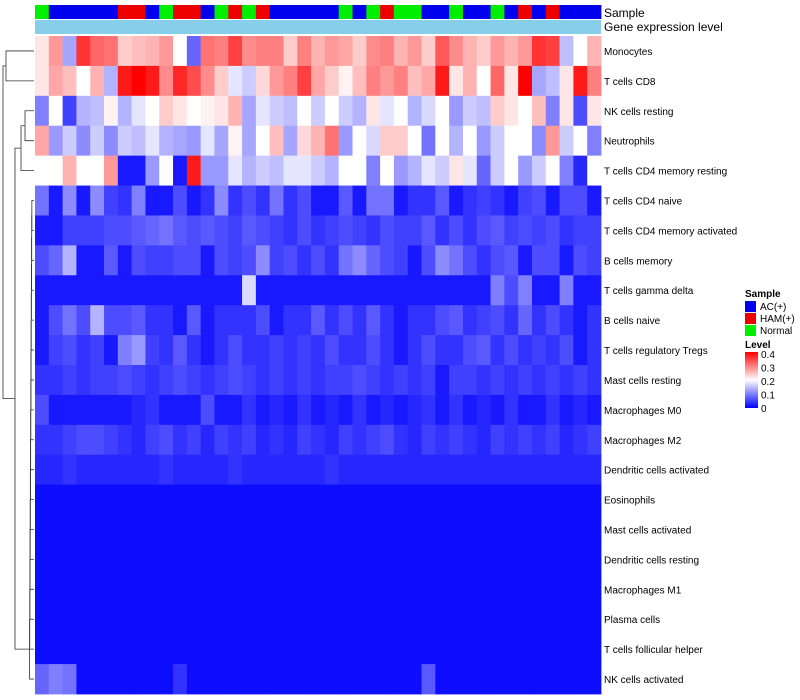  I want to click on dendrogram-branch, so click(32, 238).